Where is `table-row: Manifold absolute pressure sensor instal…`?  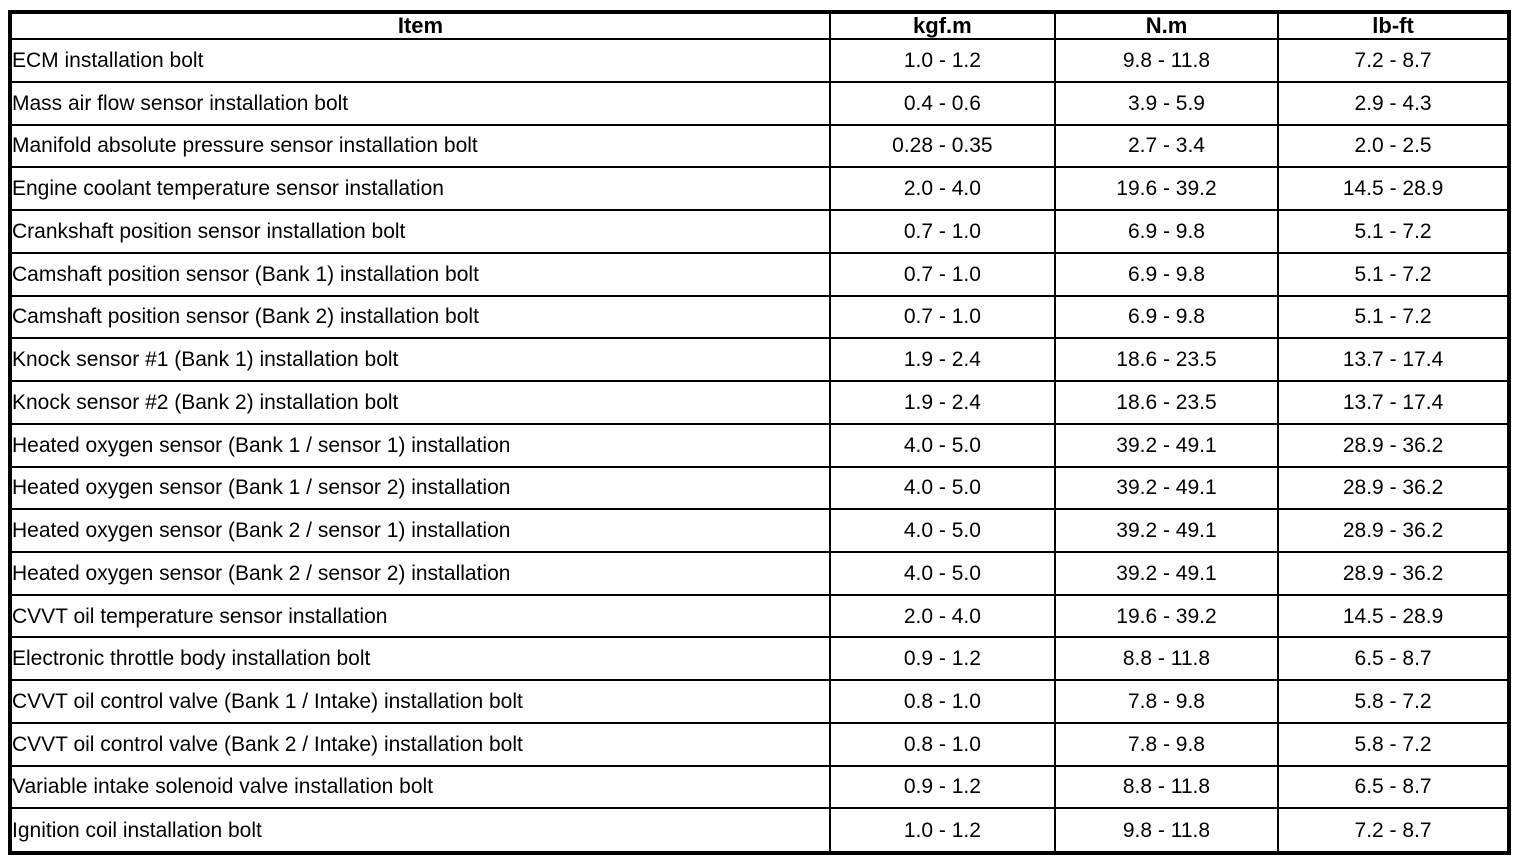
table-row: Manifold absolute pressure sensor instal… is located at coordinates (759, 146).